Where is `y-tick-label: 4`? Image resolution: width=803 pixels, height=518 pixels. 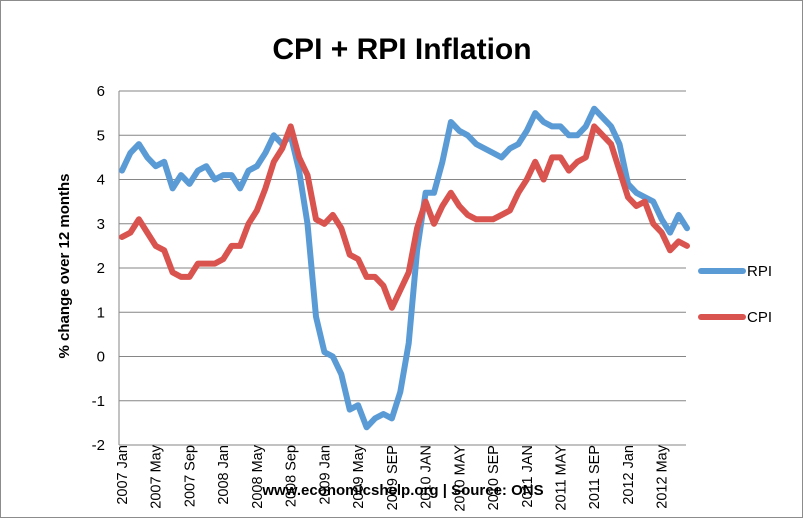
y-tick-label: 4 is located at coordinates (101, 180).